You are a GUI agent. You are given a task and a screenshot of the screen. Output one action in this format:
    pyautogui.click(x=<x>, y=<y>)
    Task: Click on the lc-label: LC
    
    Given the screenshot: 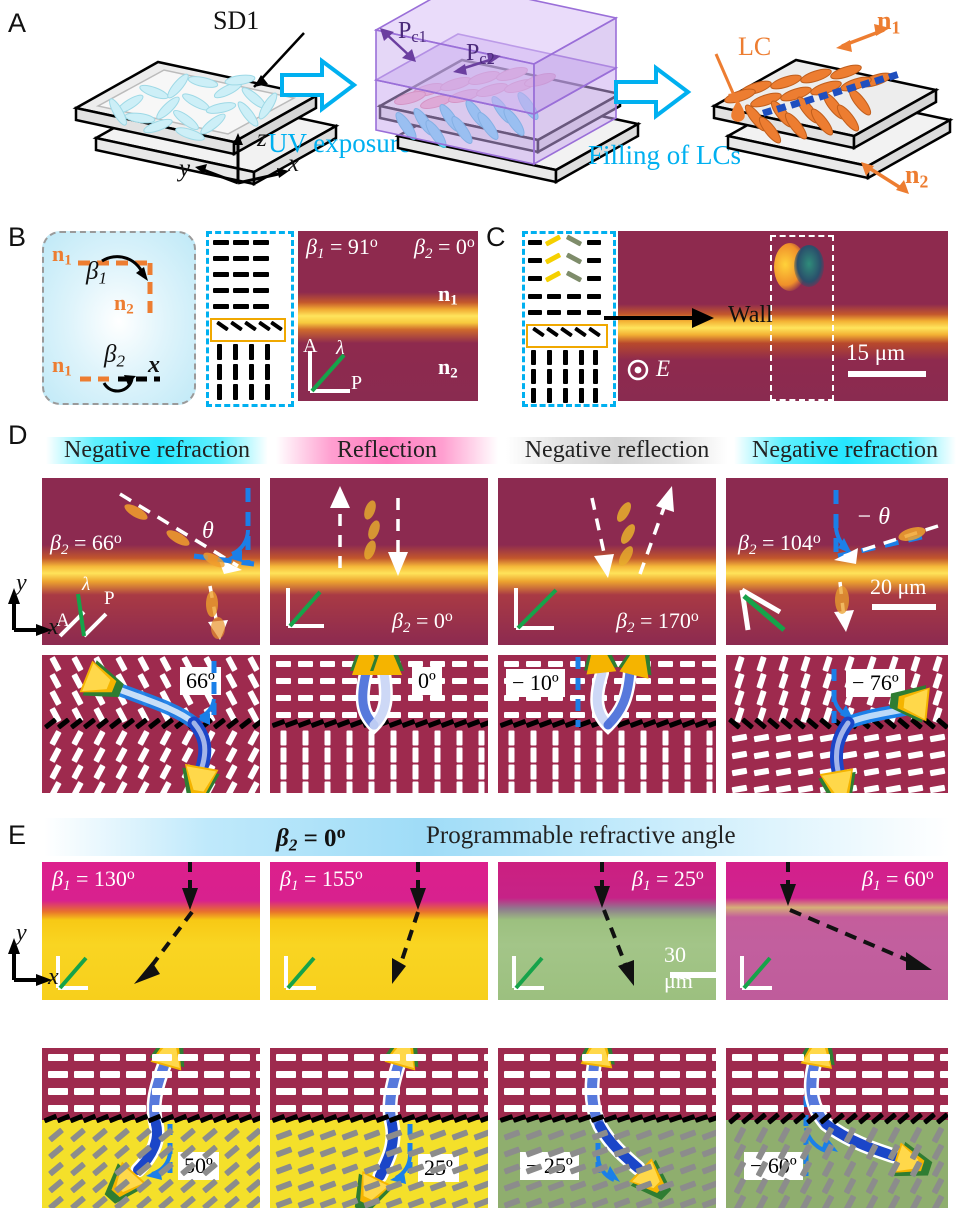 What is the action you would take?
    pyautogui.click(x=755, y=46)
    